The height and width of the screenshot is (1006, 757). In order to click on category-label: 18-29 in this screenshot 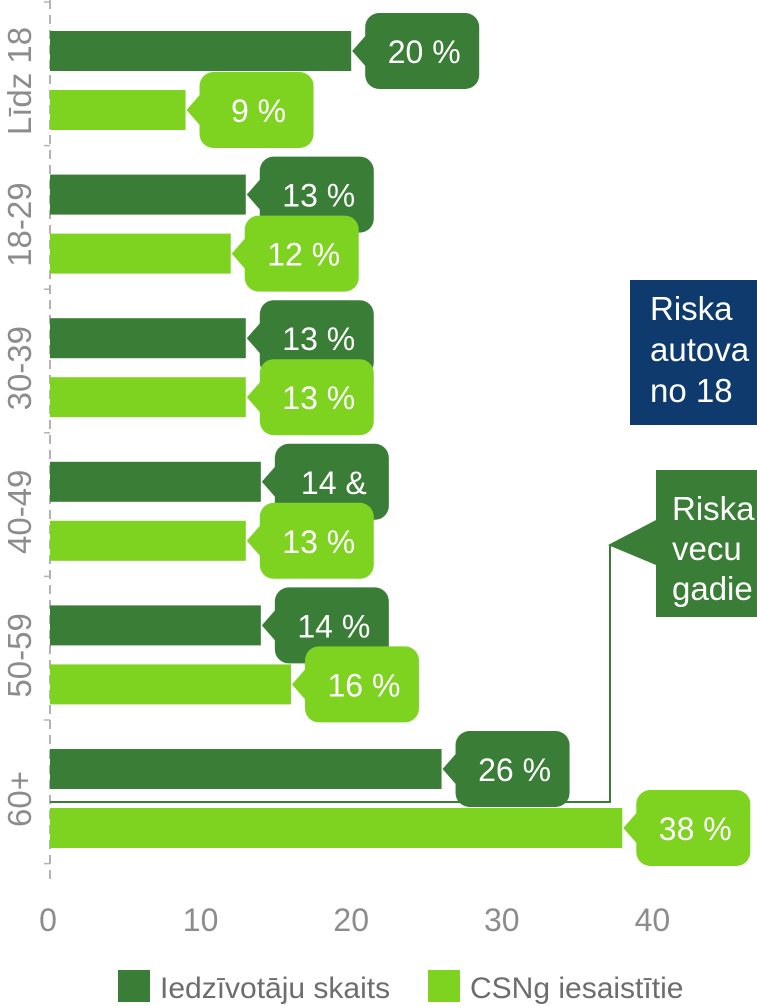, I will do `click(19, 224)`.